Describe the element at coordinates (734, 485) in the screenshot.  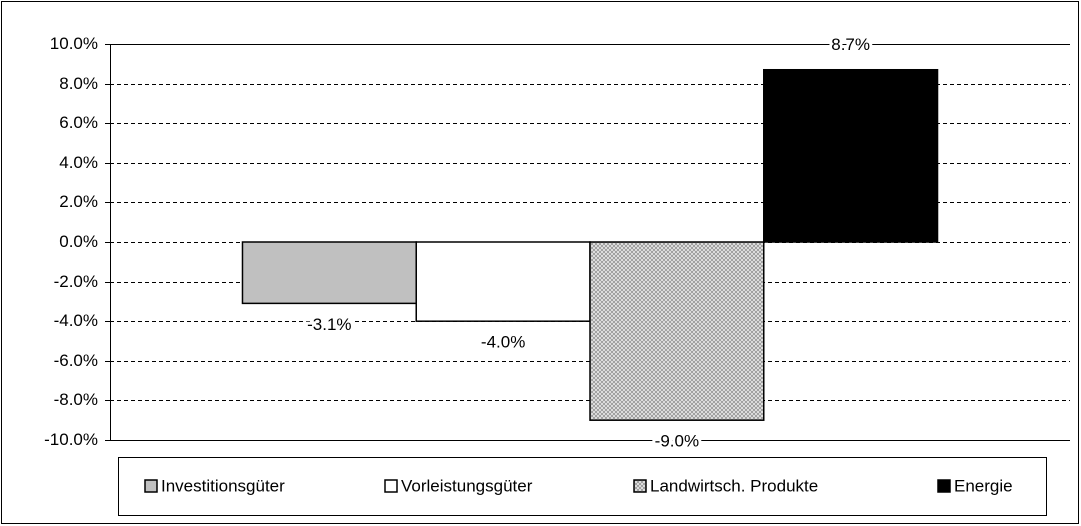
I see `legend-label: Landwirtsch. Produkte` at that location.